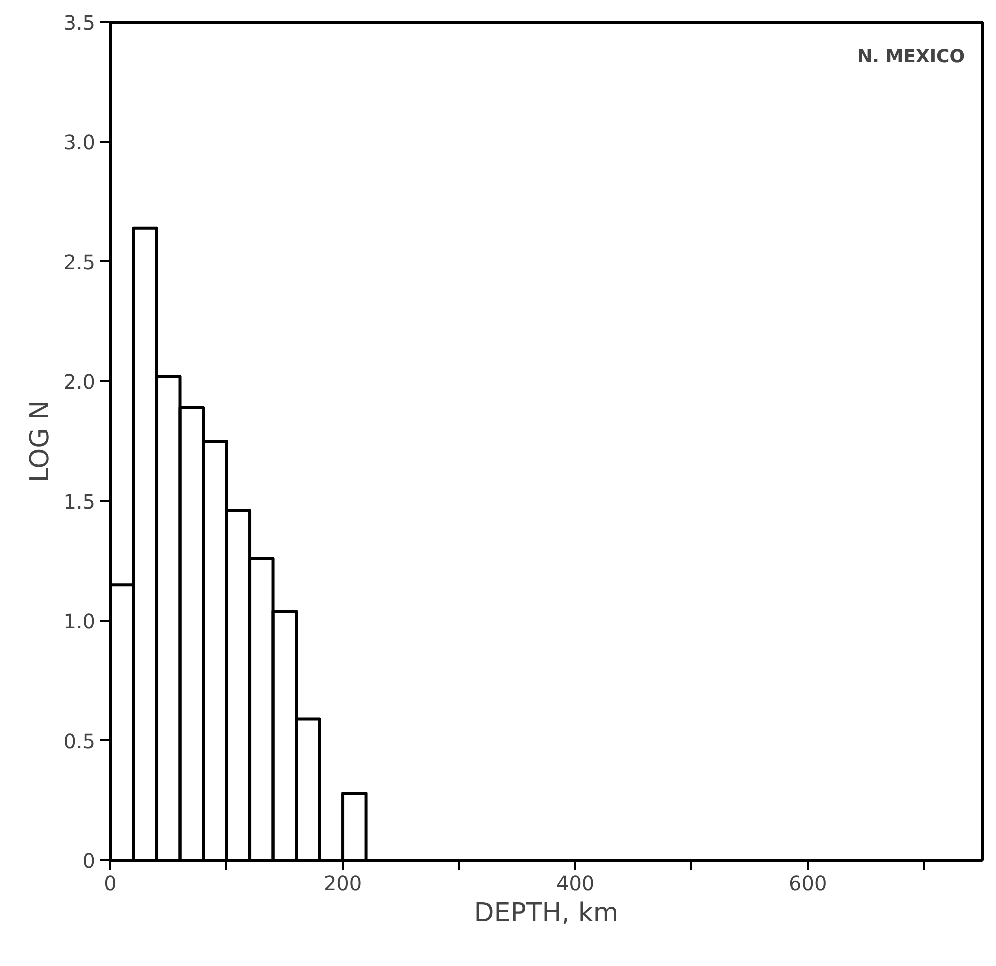 The width and height of the screenshot is (996, 966). What do you see at coordinates (80, 622) in the screenshot?
I see `y-tick-label: 1.0` at bounding box center [80, 622].